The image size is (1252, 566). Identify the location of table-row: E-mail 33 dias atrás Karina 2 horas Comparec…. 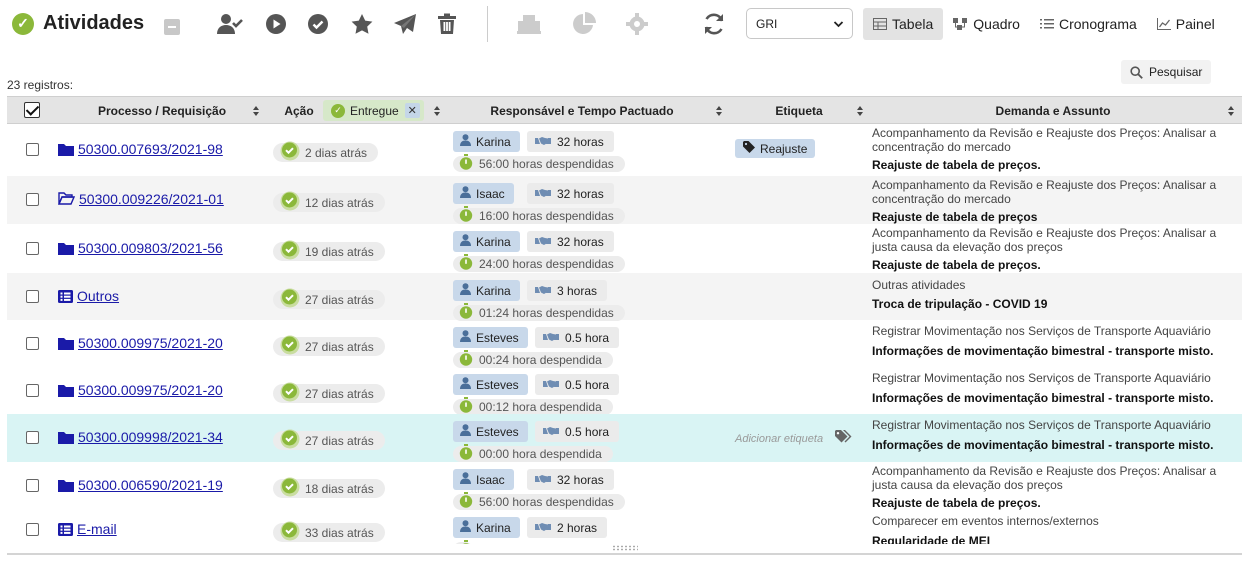
(624, 527).